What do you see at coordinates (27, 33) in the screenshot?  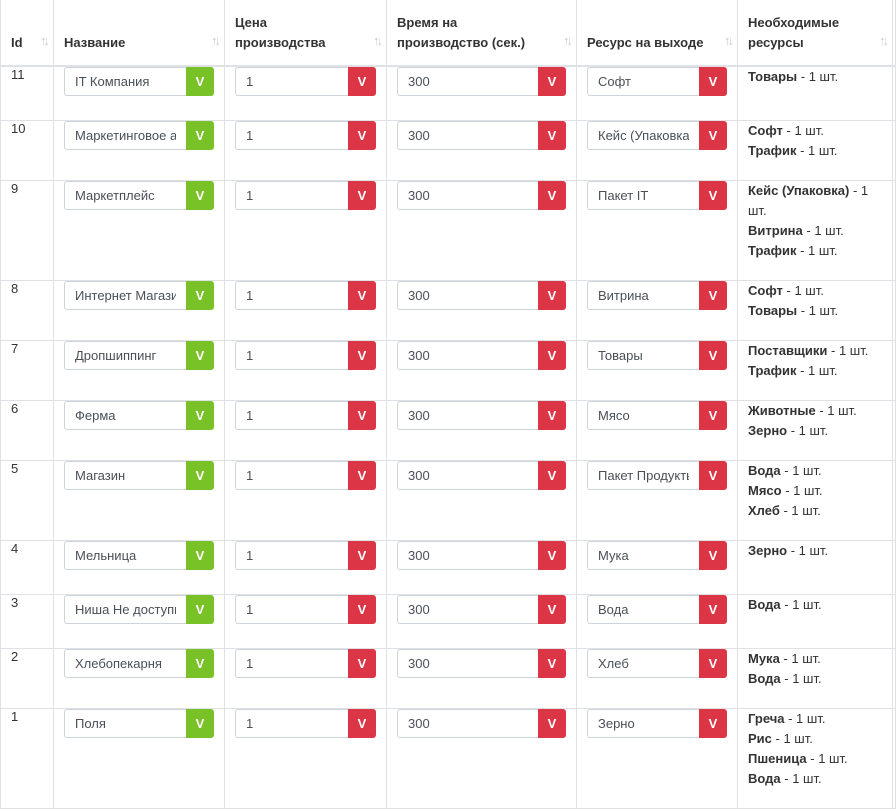 I see `column-header-id: Id ↑↓` at bounding box center [27, 33].